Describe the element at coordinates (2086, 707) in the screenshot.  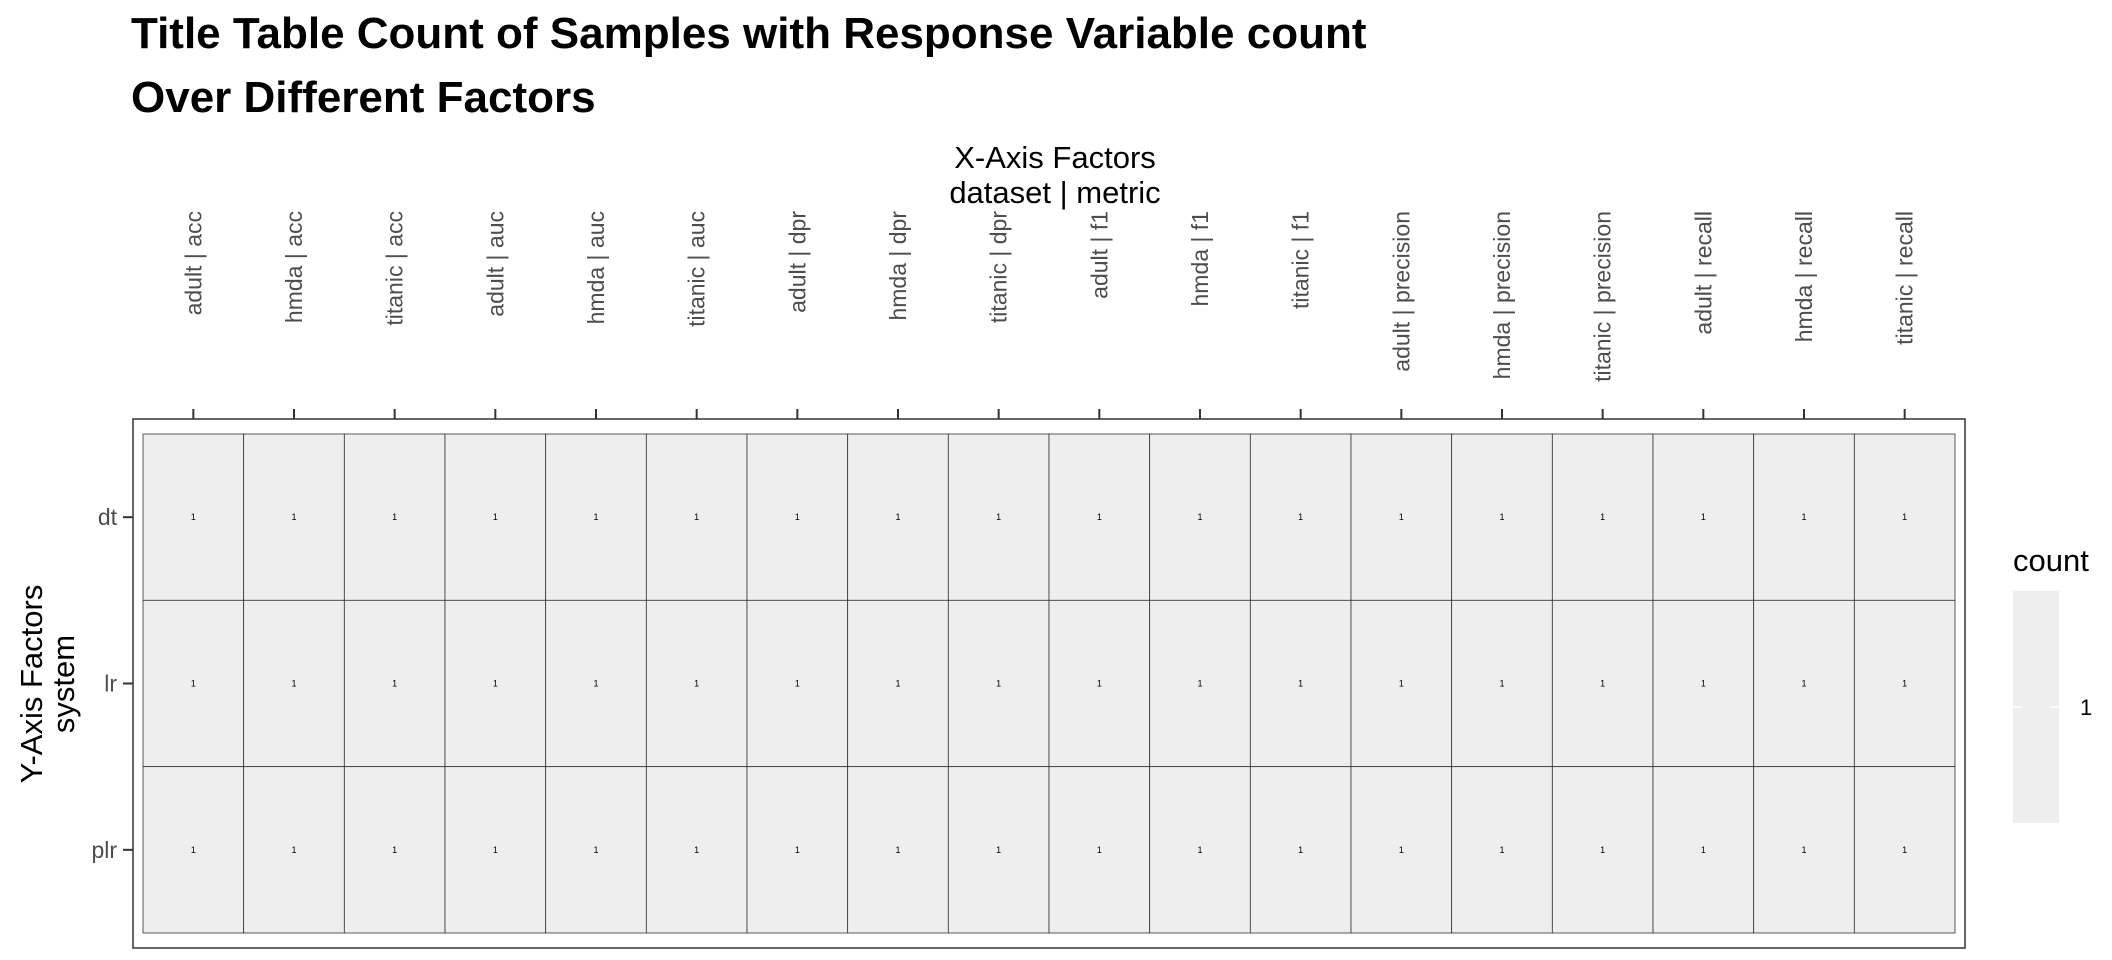
I see `legend-tick-label: 1` at that location.